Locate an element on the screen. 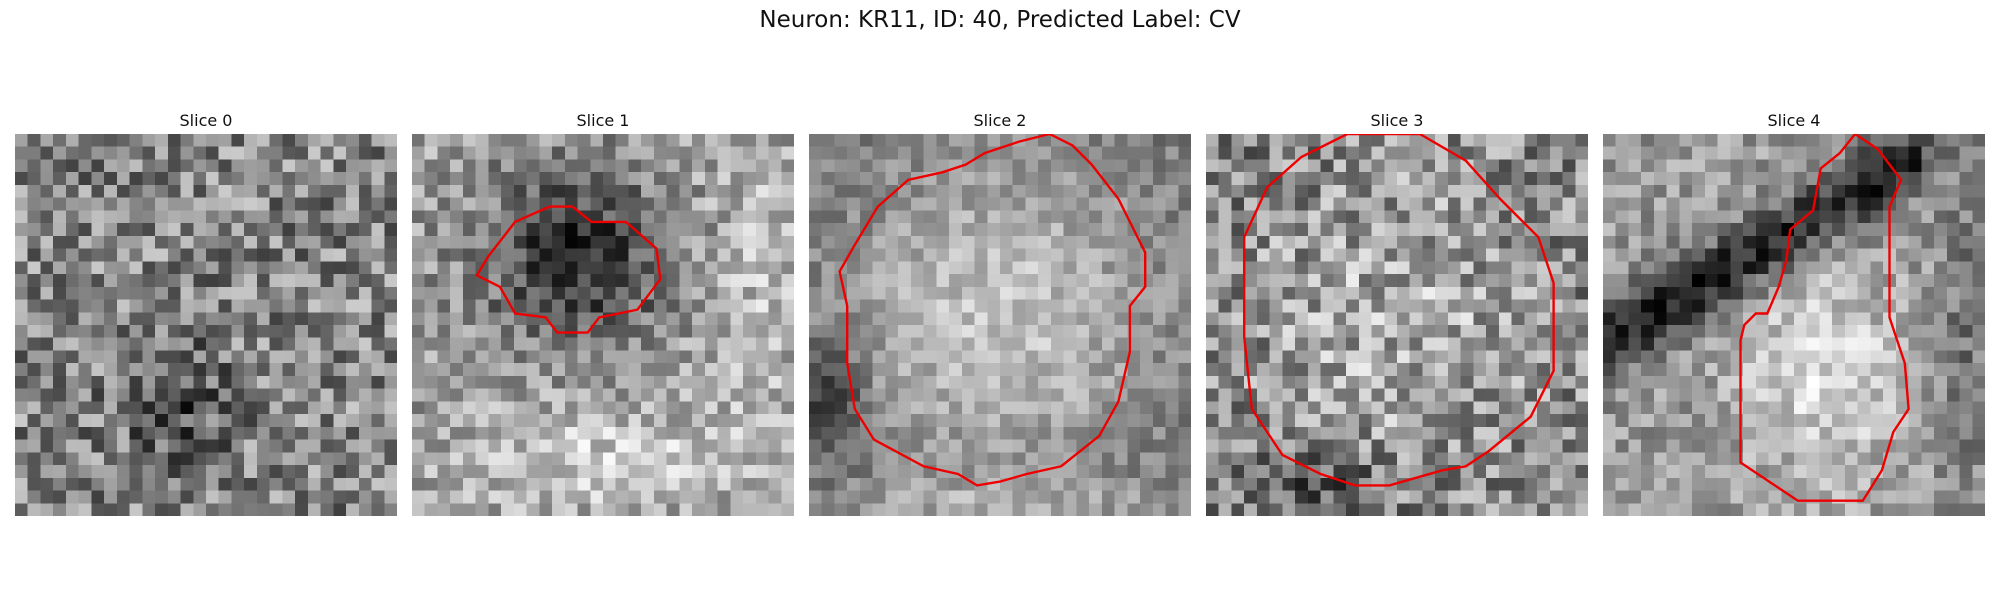  slice-title-1: Slice 1 is located at coordinates (603, 120).